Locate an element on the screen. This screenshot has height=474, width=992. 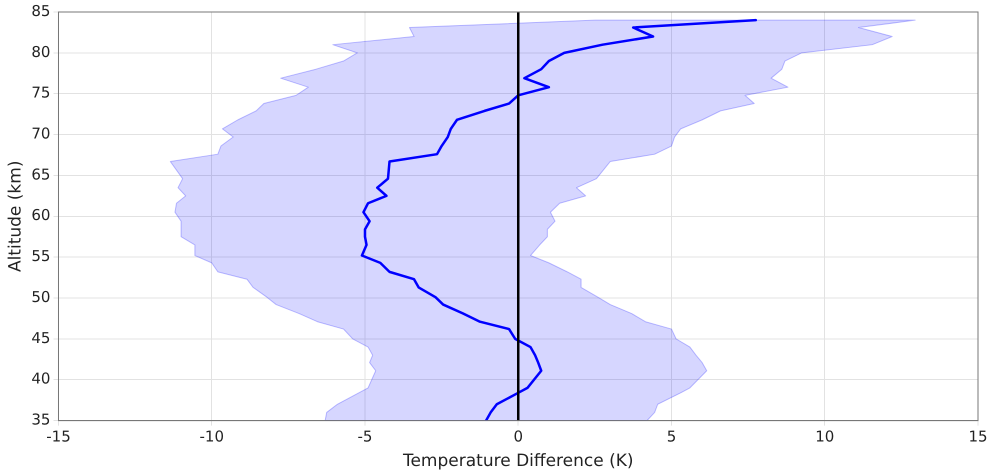
x-tick-label: 10 is located at coordinates (824, 436).